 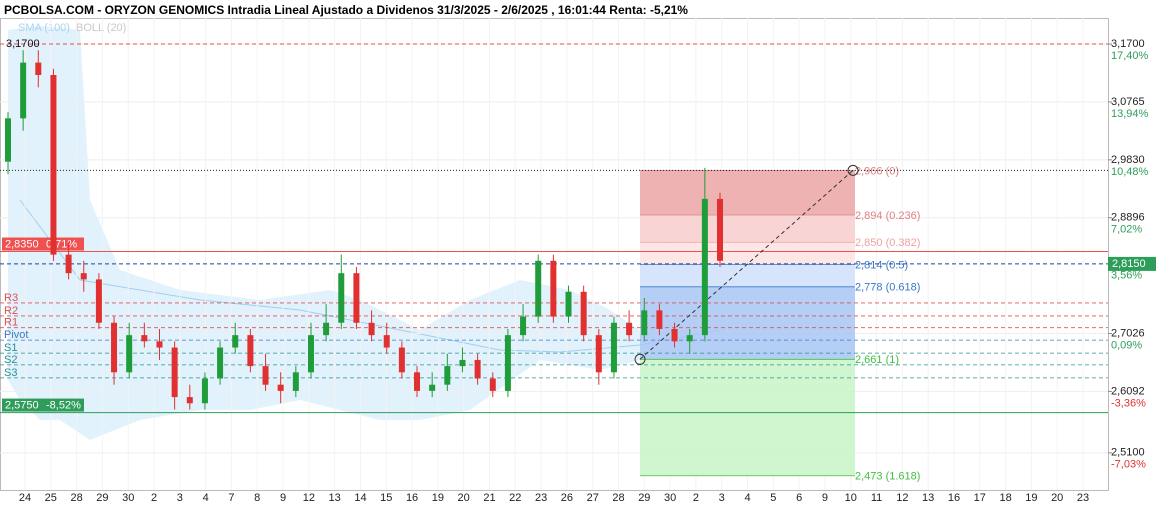 I want to click on x-tick-label: 20, so click(x=464, y=498).